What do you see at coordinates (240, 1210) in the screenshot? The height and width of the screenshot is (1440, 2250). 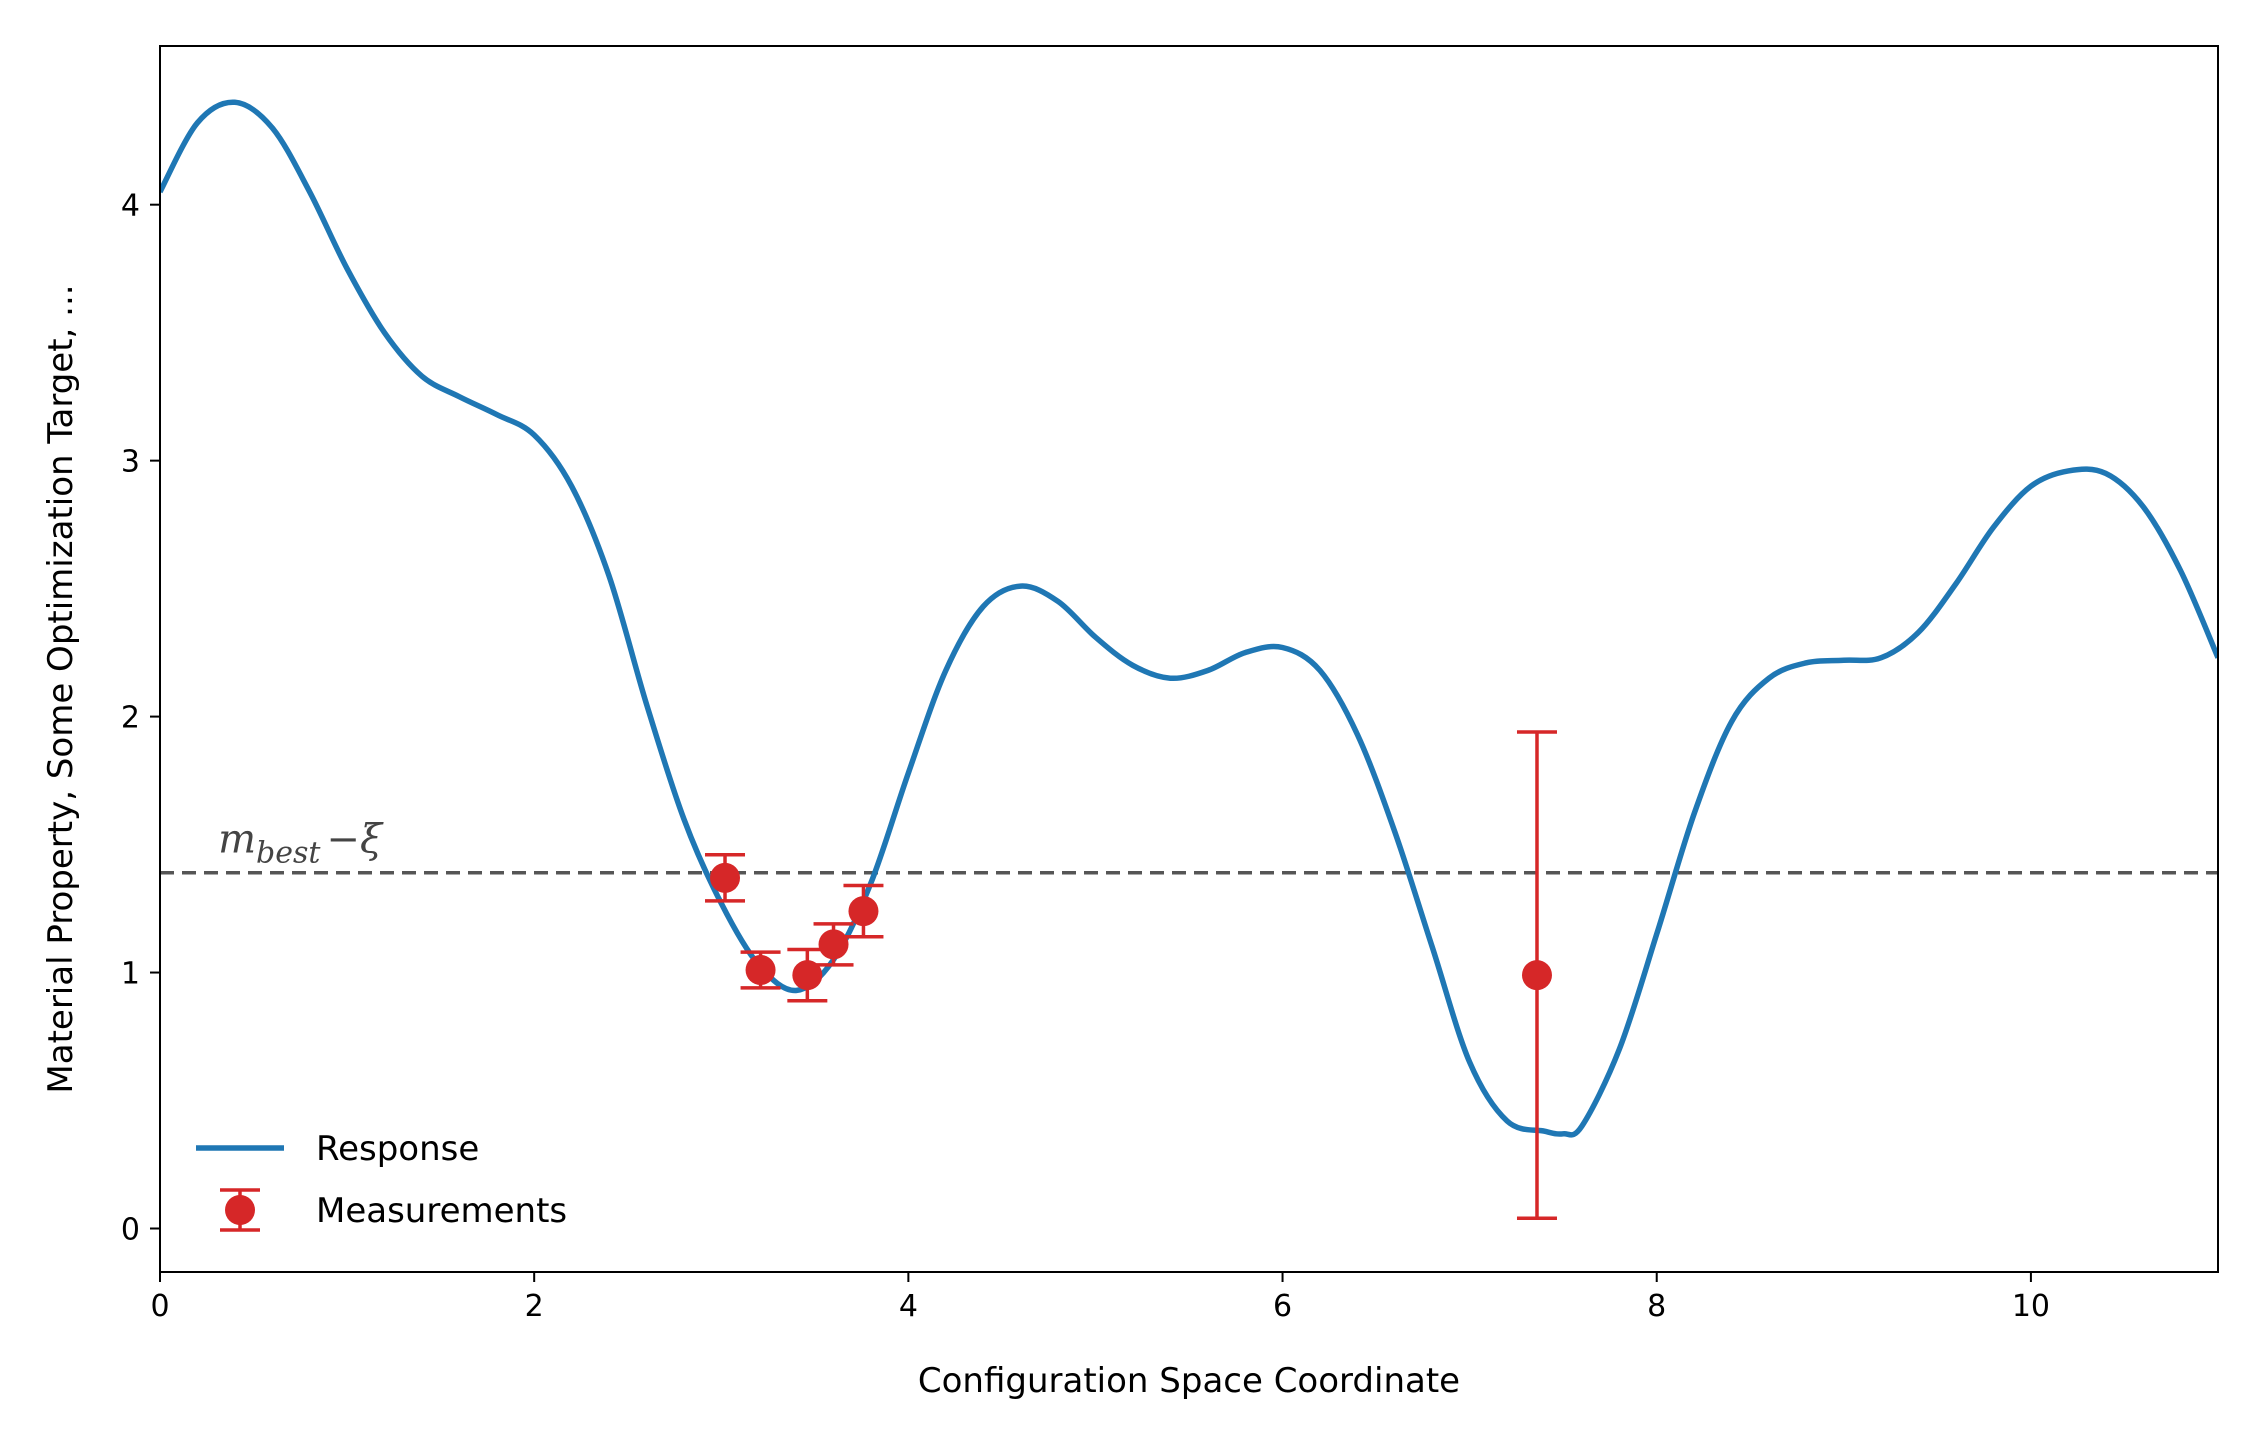 I see `legend-measurements-marker` at bounding box center [240, 1210].